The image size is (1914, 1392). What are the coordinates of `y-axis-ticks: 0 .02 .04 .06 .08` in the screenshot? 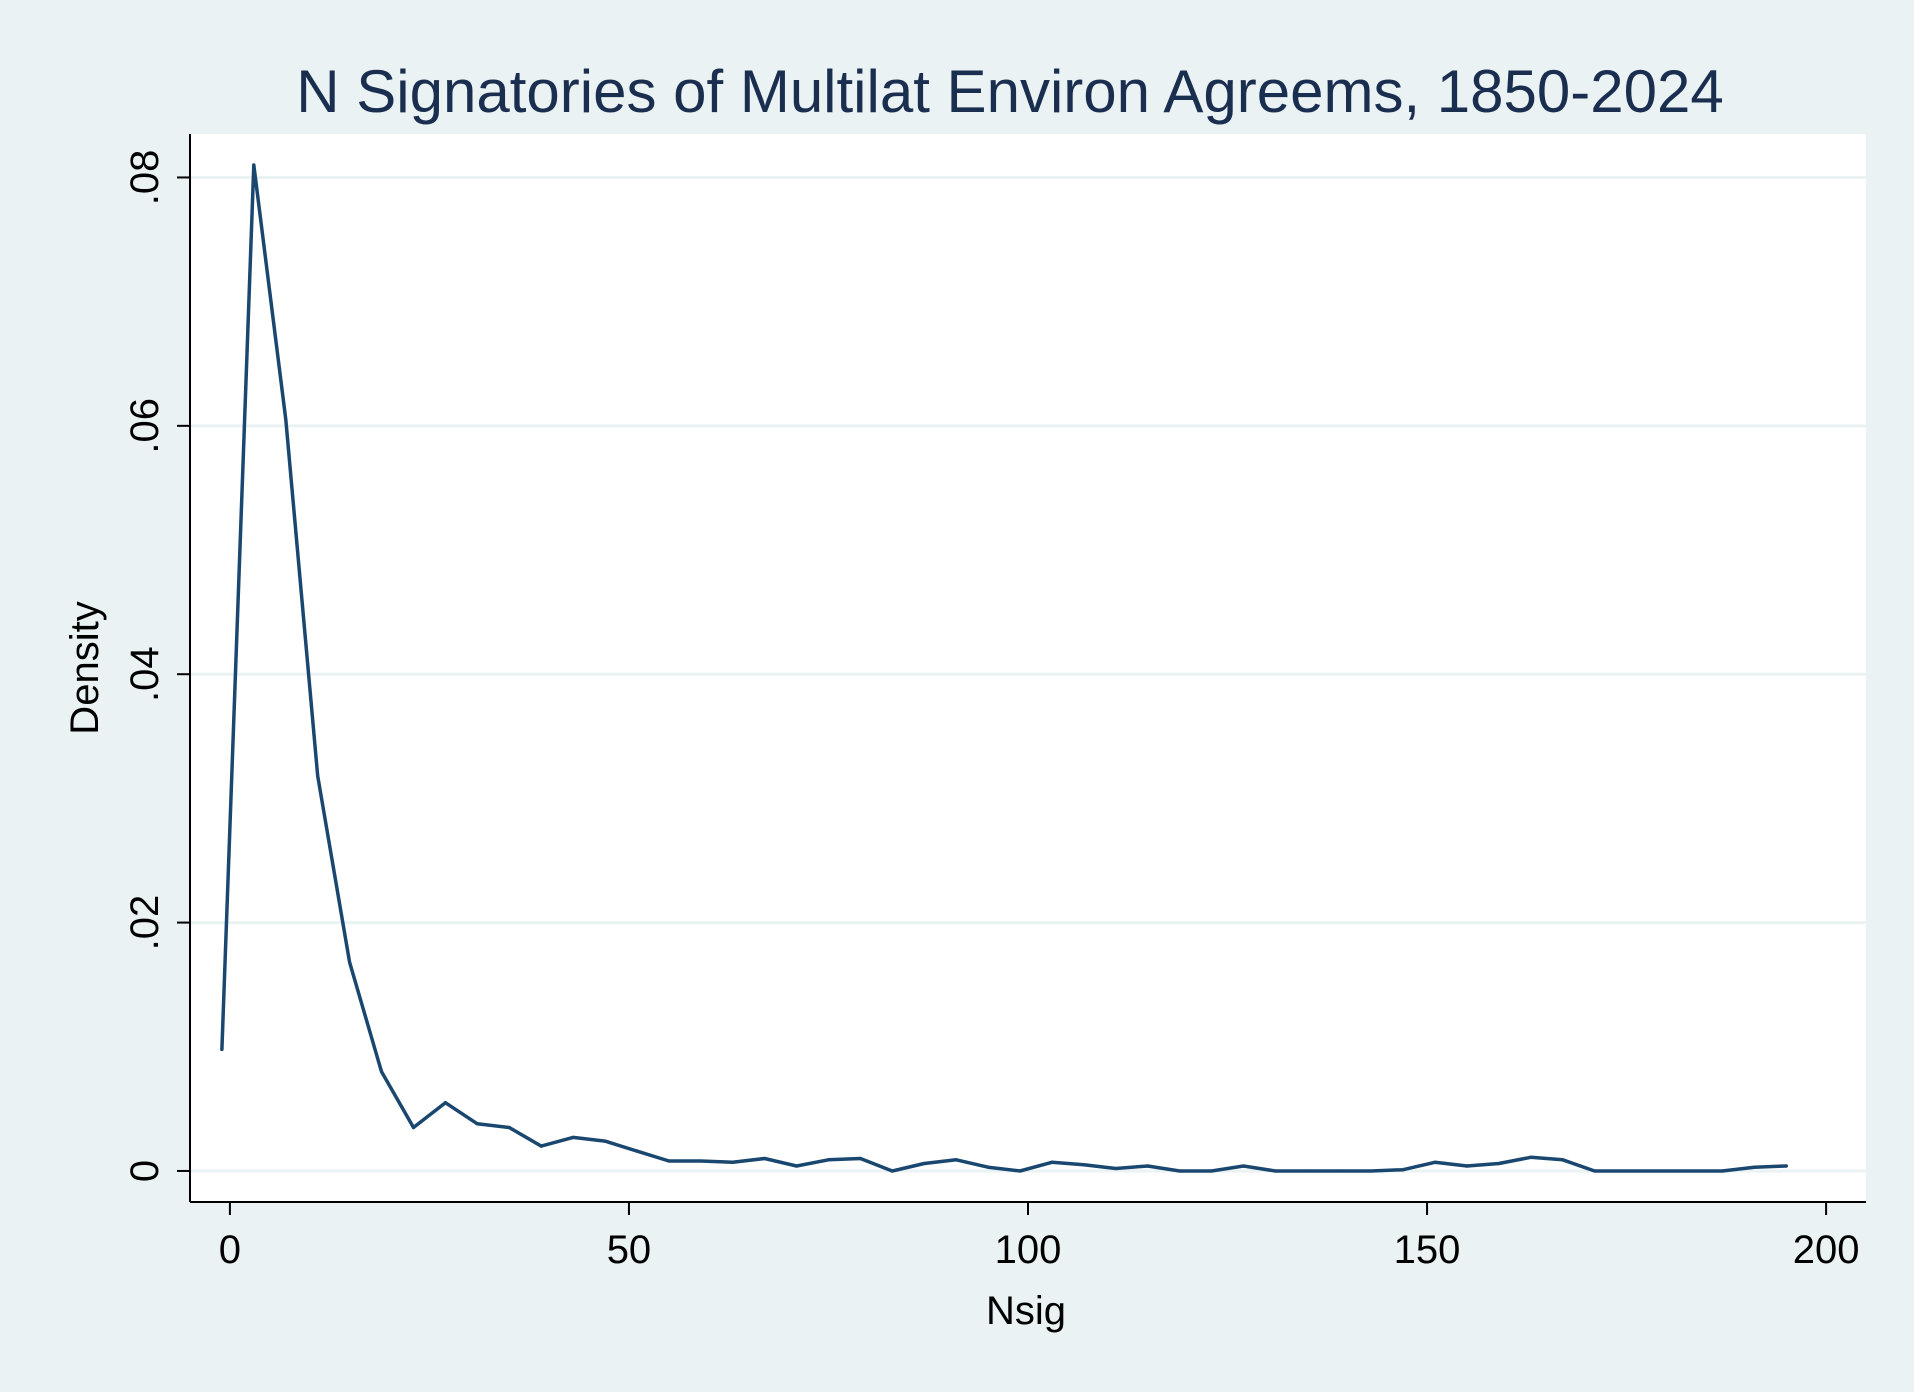 It's located at (156, 666).